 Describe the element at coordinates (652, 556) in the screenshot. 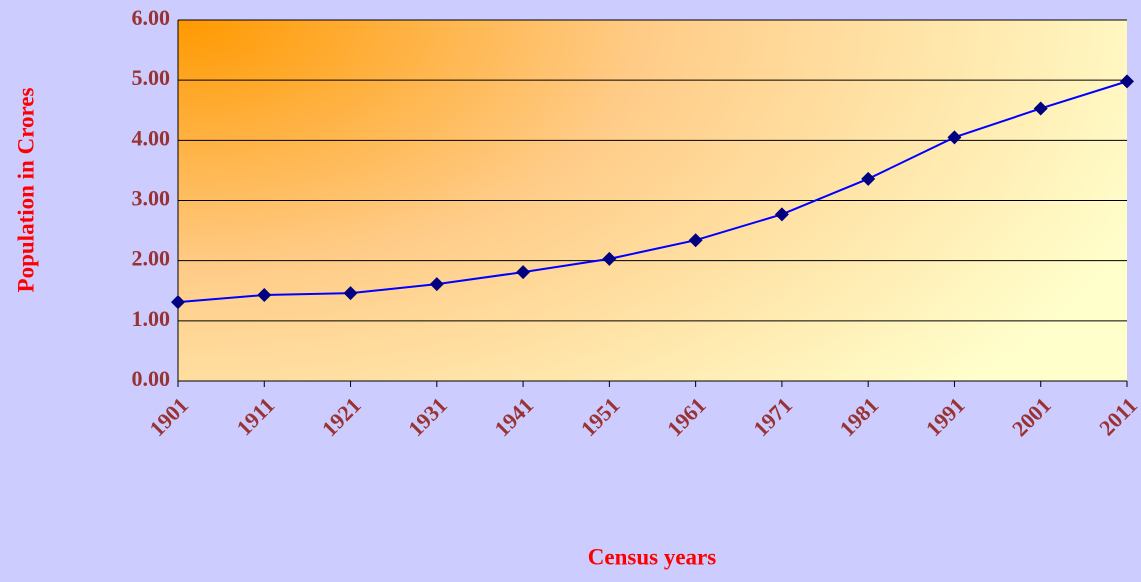

I see `x-axis-title: Census years` at that location.